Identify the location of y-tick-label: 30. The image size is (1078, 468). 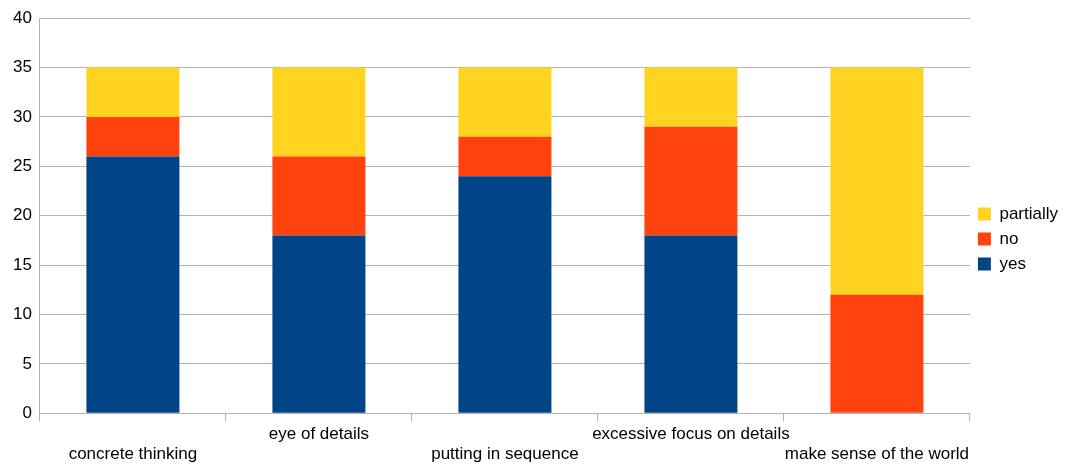
(22, 116).